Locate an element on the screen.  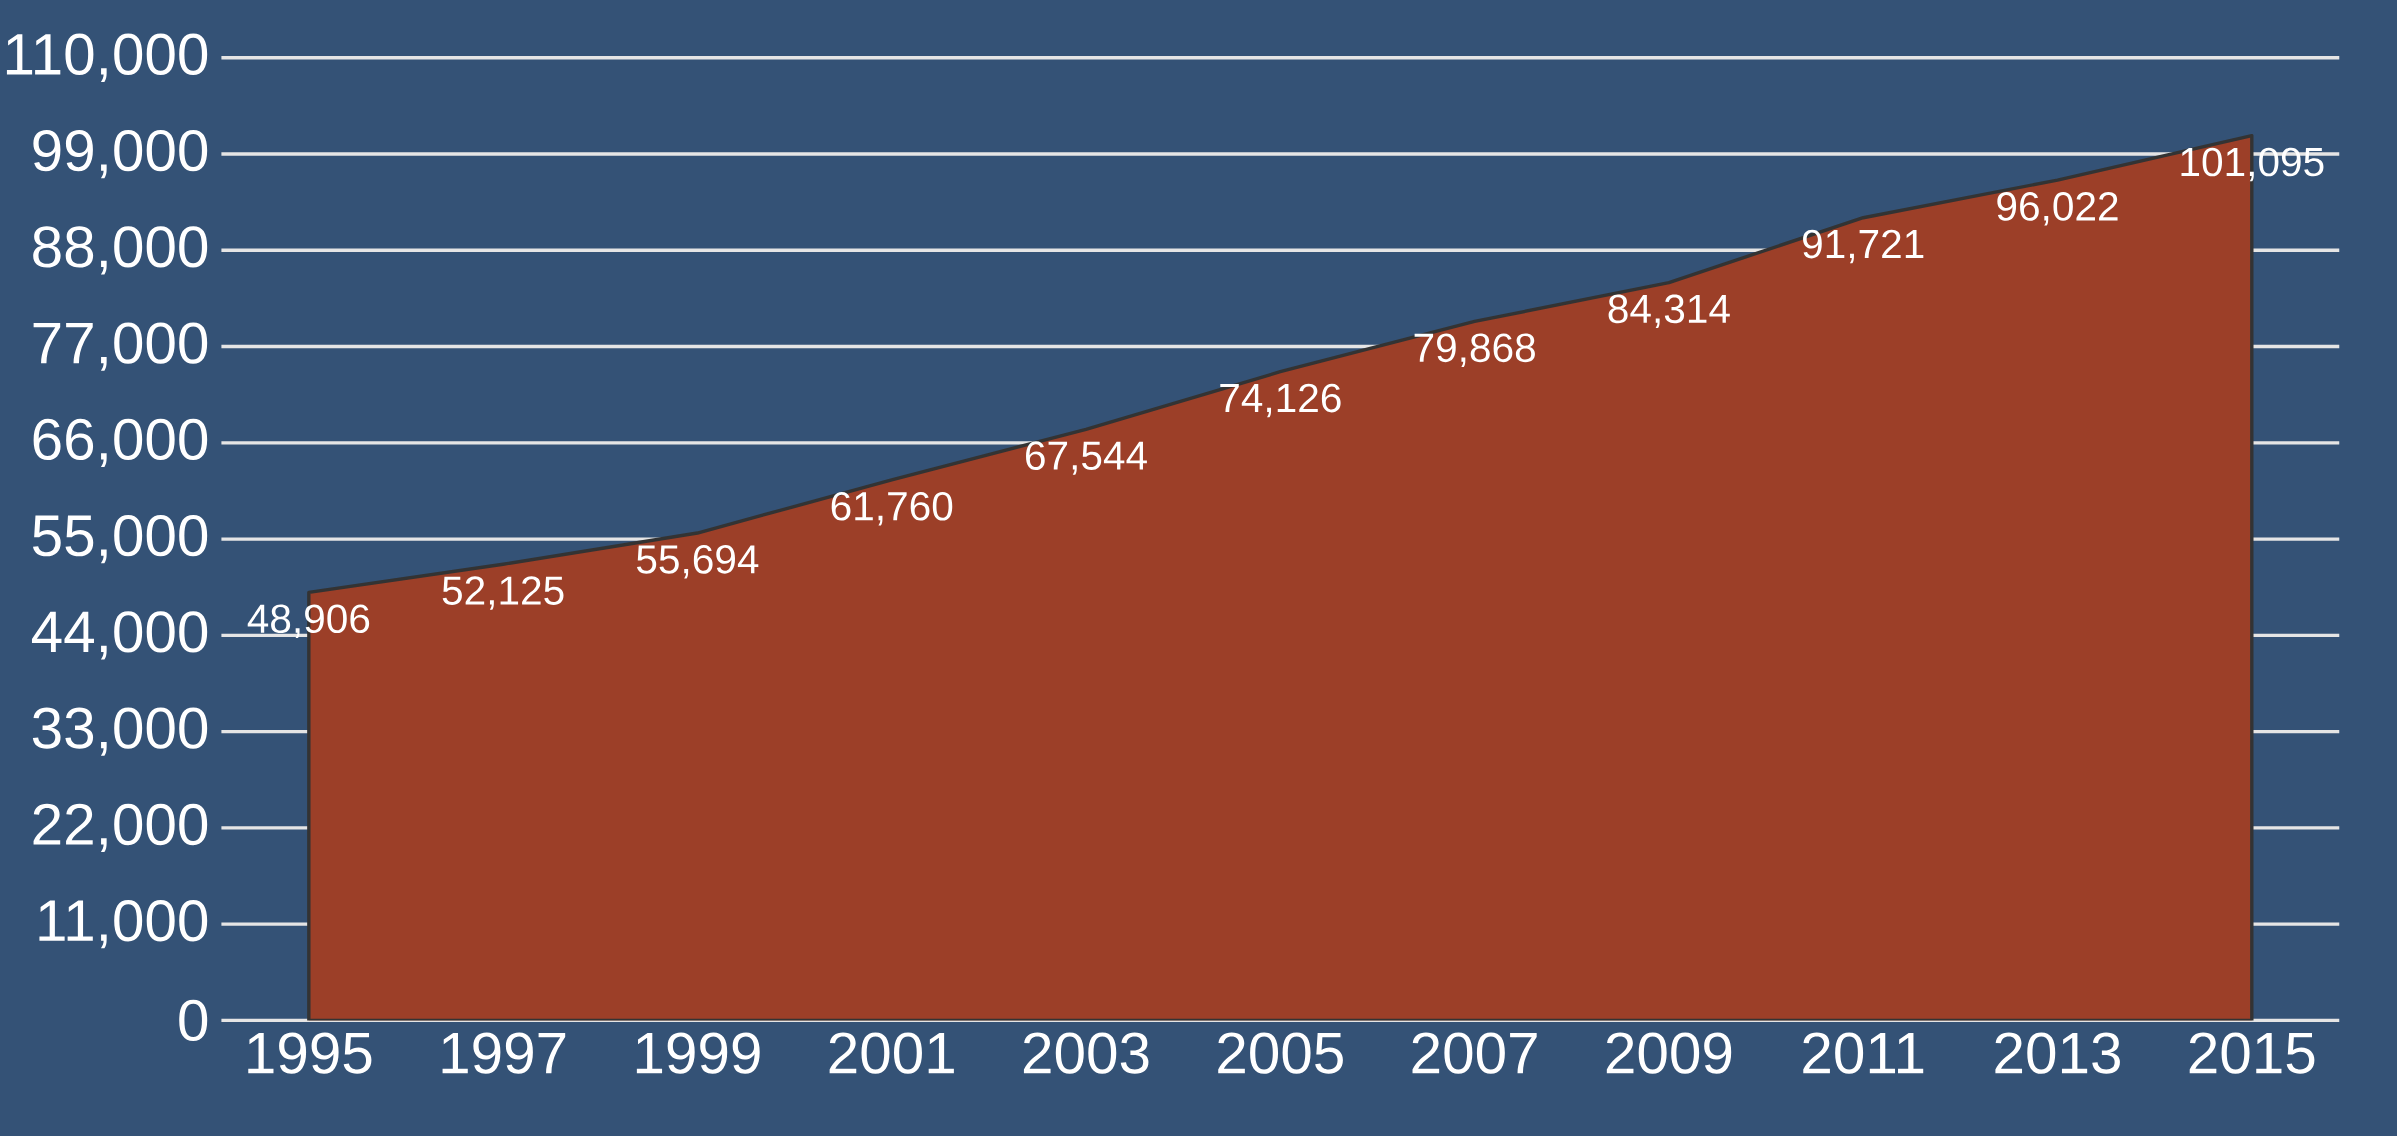
data-label: 55,694 is located at coordinates (698, 562).